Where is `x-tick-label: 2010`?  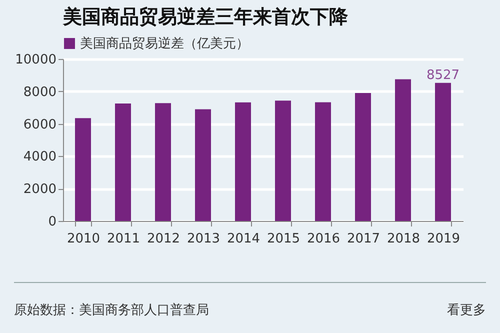
x-tick-label: 2010 is located at coordinates (83, 239).